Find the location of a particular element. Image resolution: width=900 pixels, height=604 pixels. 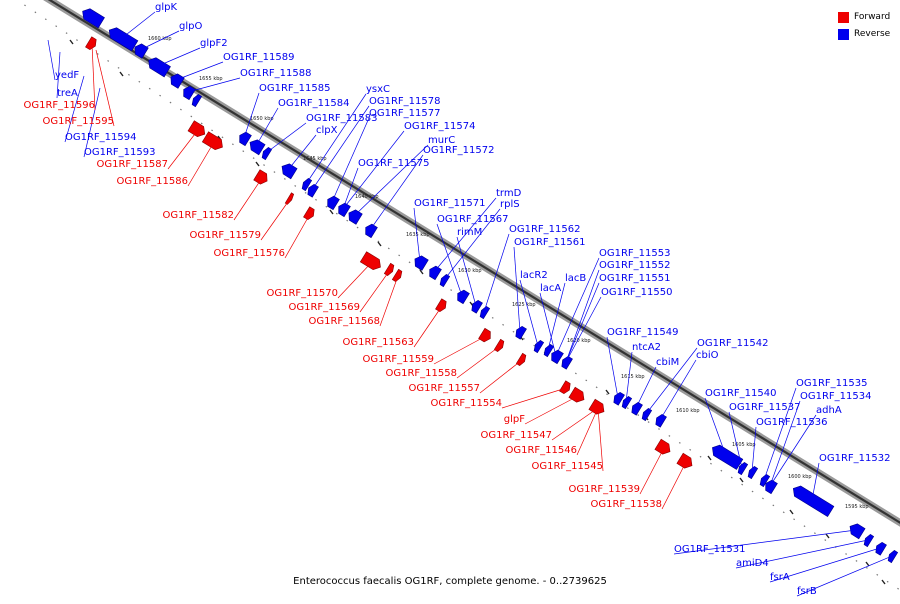

gene-label: OG1RF_11568 is located at coordinates (345, 321).